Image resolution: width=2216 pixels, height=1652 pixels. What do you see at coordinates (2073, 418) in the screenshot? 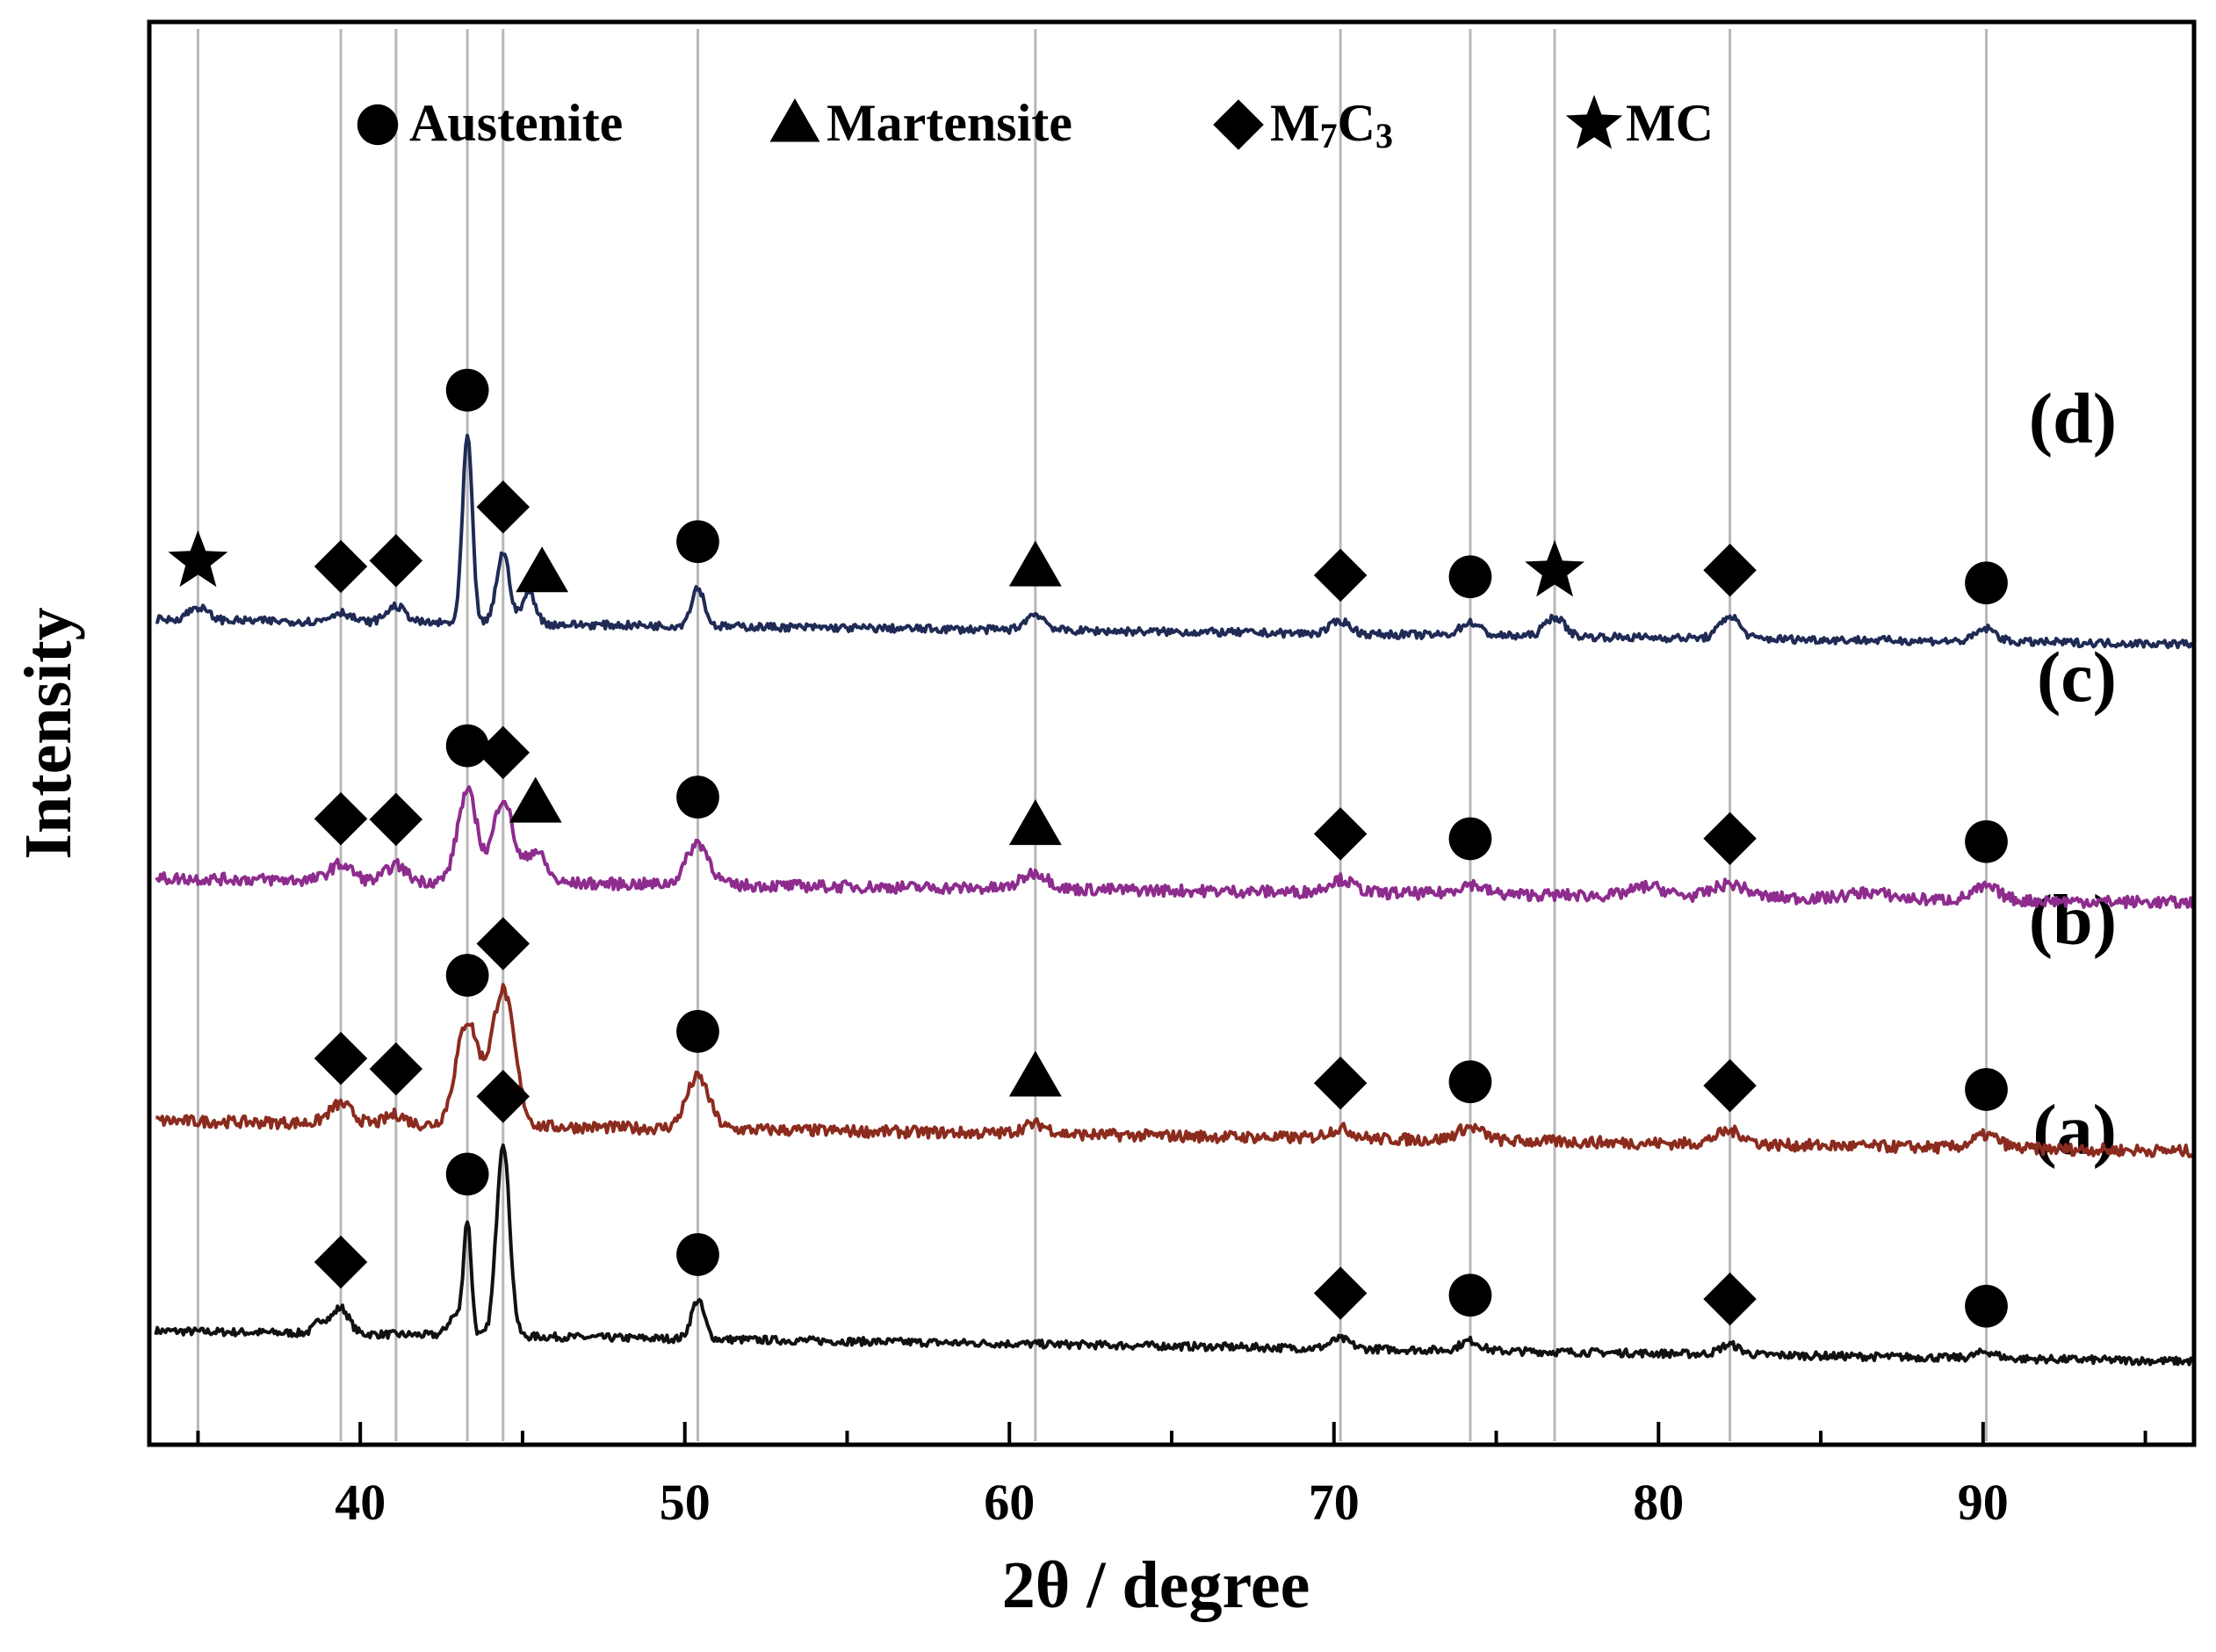
I see `series-label-d: (d)` at bounding box center [2073, 418].